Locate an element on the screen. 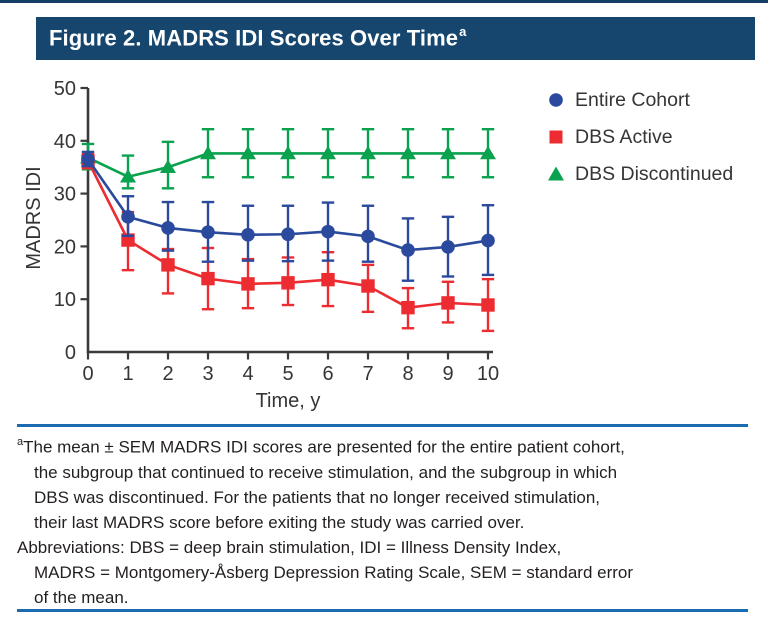 The width and height of the screenshot is (768, 628). bottom-rule is located at coordinates (382, 610).